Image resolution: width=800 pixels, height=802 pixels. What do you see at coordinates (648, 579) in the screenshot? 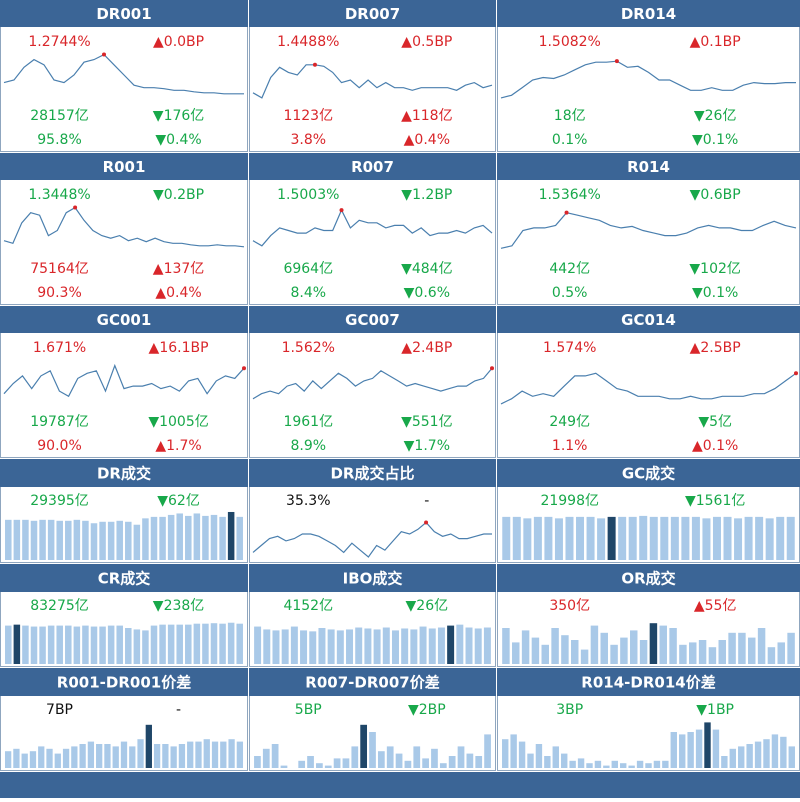
I see `panel-title: OR成交` at bounding box center [648, 579].